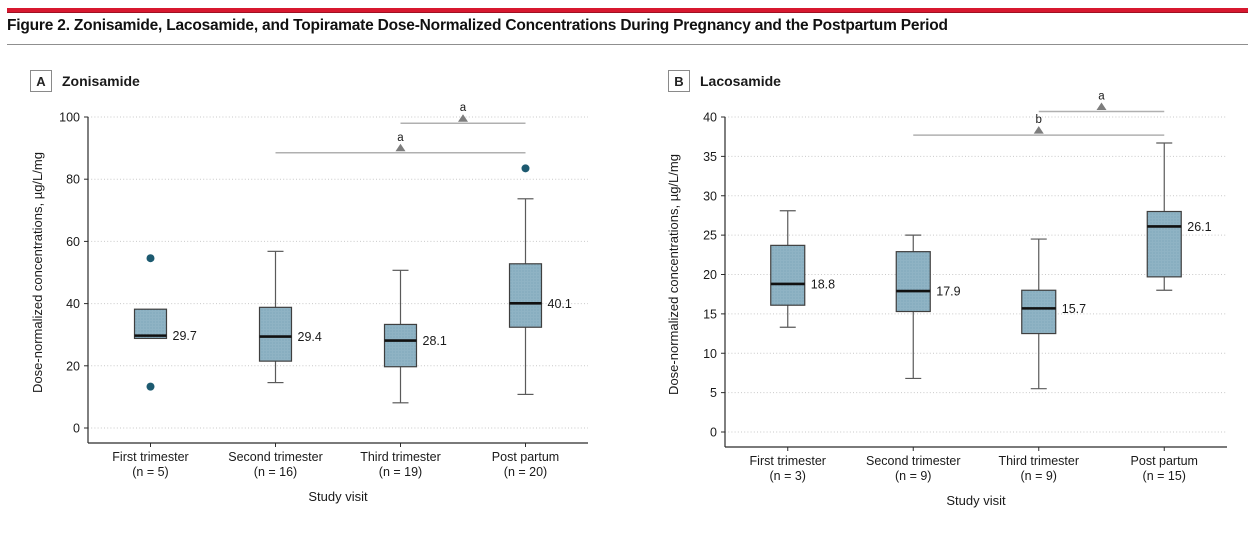 The height and width of the screenshot is (536, 1255). I want to click on sig-bracket-label-0: b, so click(1039, 120).